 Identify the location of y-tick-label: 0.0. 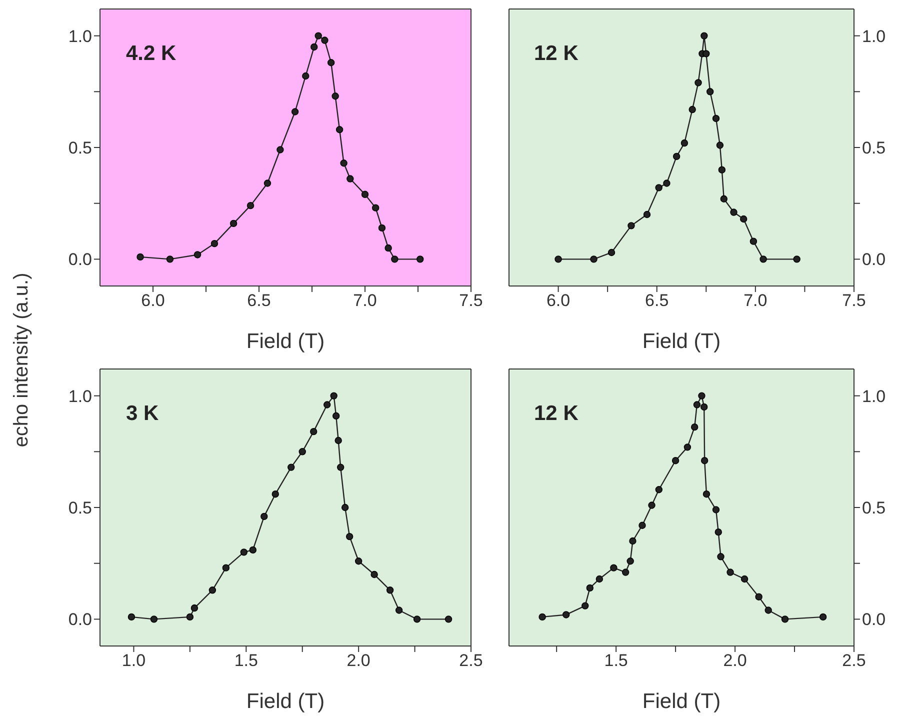
(80, 620).